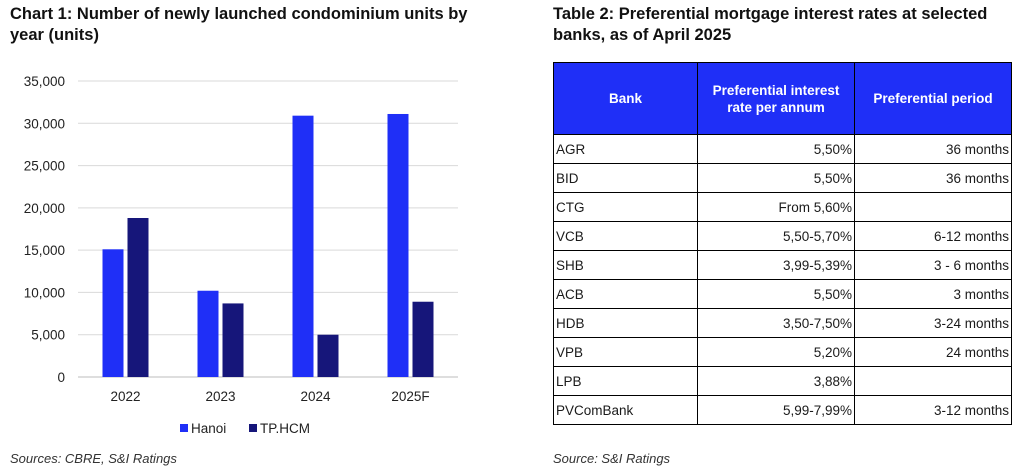 The height and width of the screenshot is (473, 1024). Describe the element at coordinates (776, 265) in the screenshot. I see `rate-cell: 3,99-5,39%` at that location.